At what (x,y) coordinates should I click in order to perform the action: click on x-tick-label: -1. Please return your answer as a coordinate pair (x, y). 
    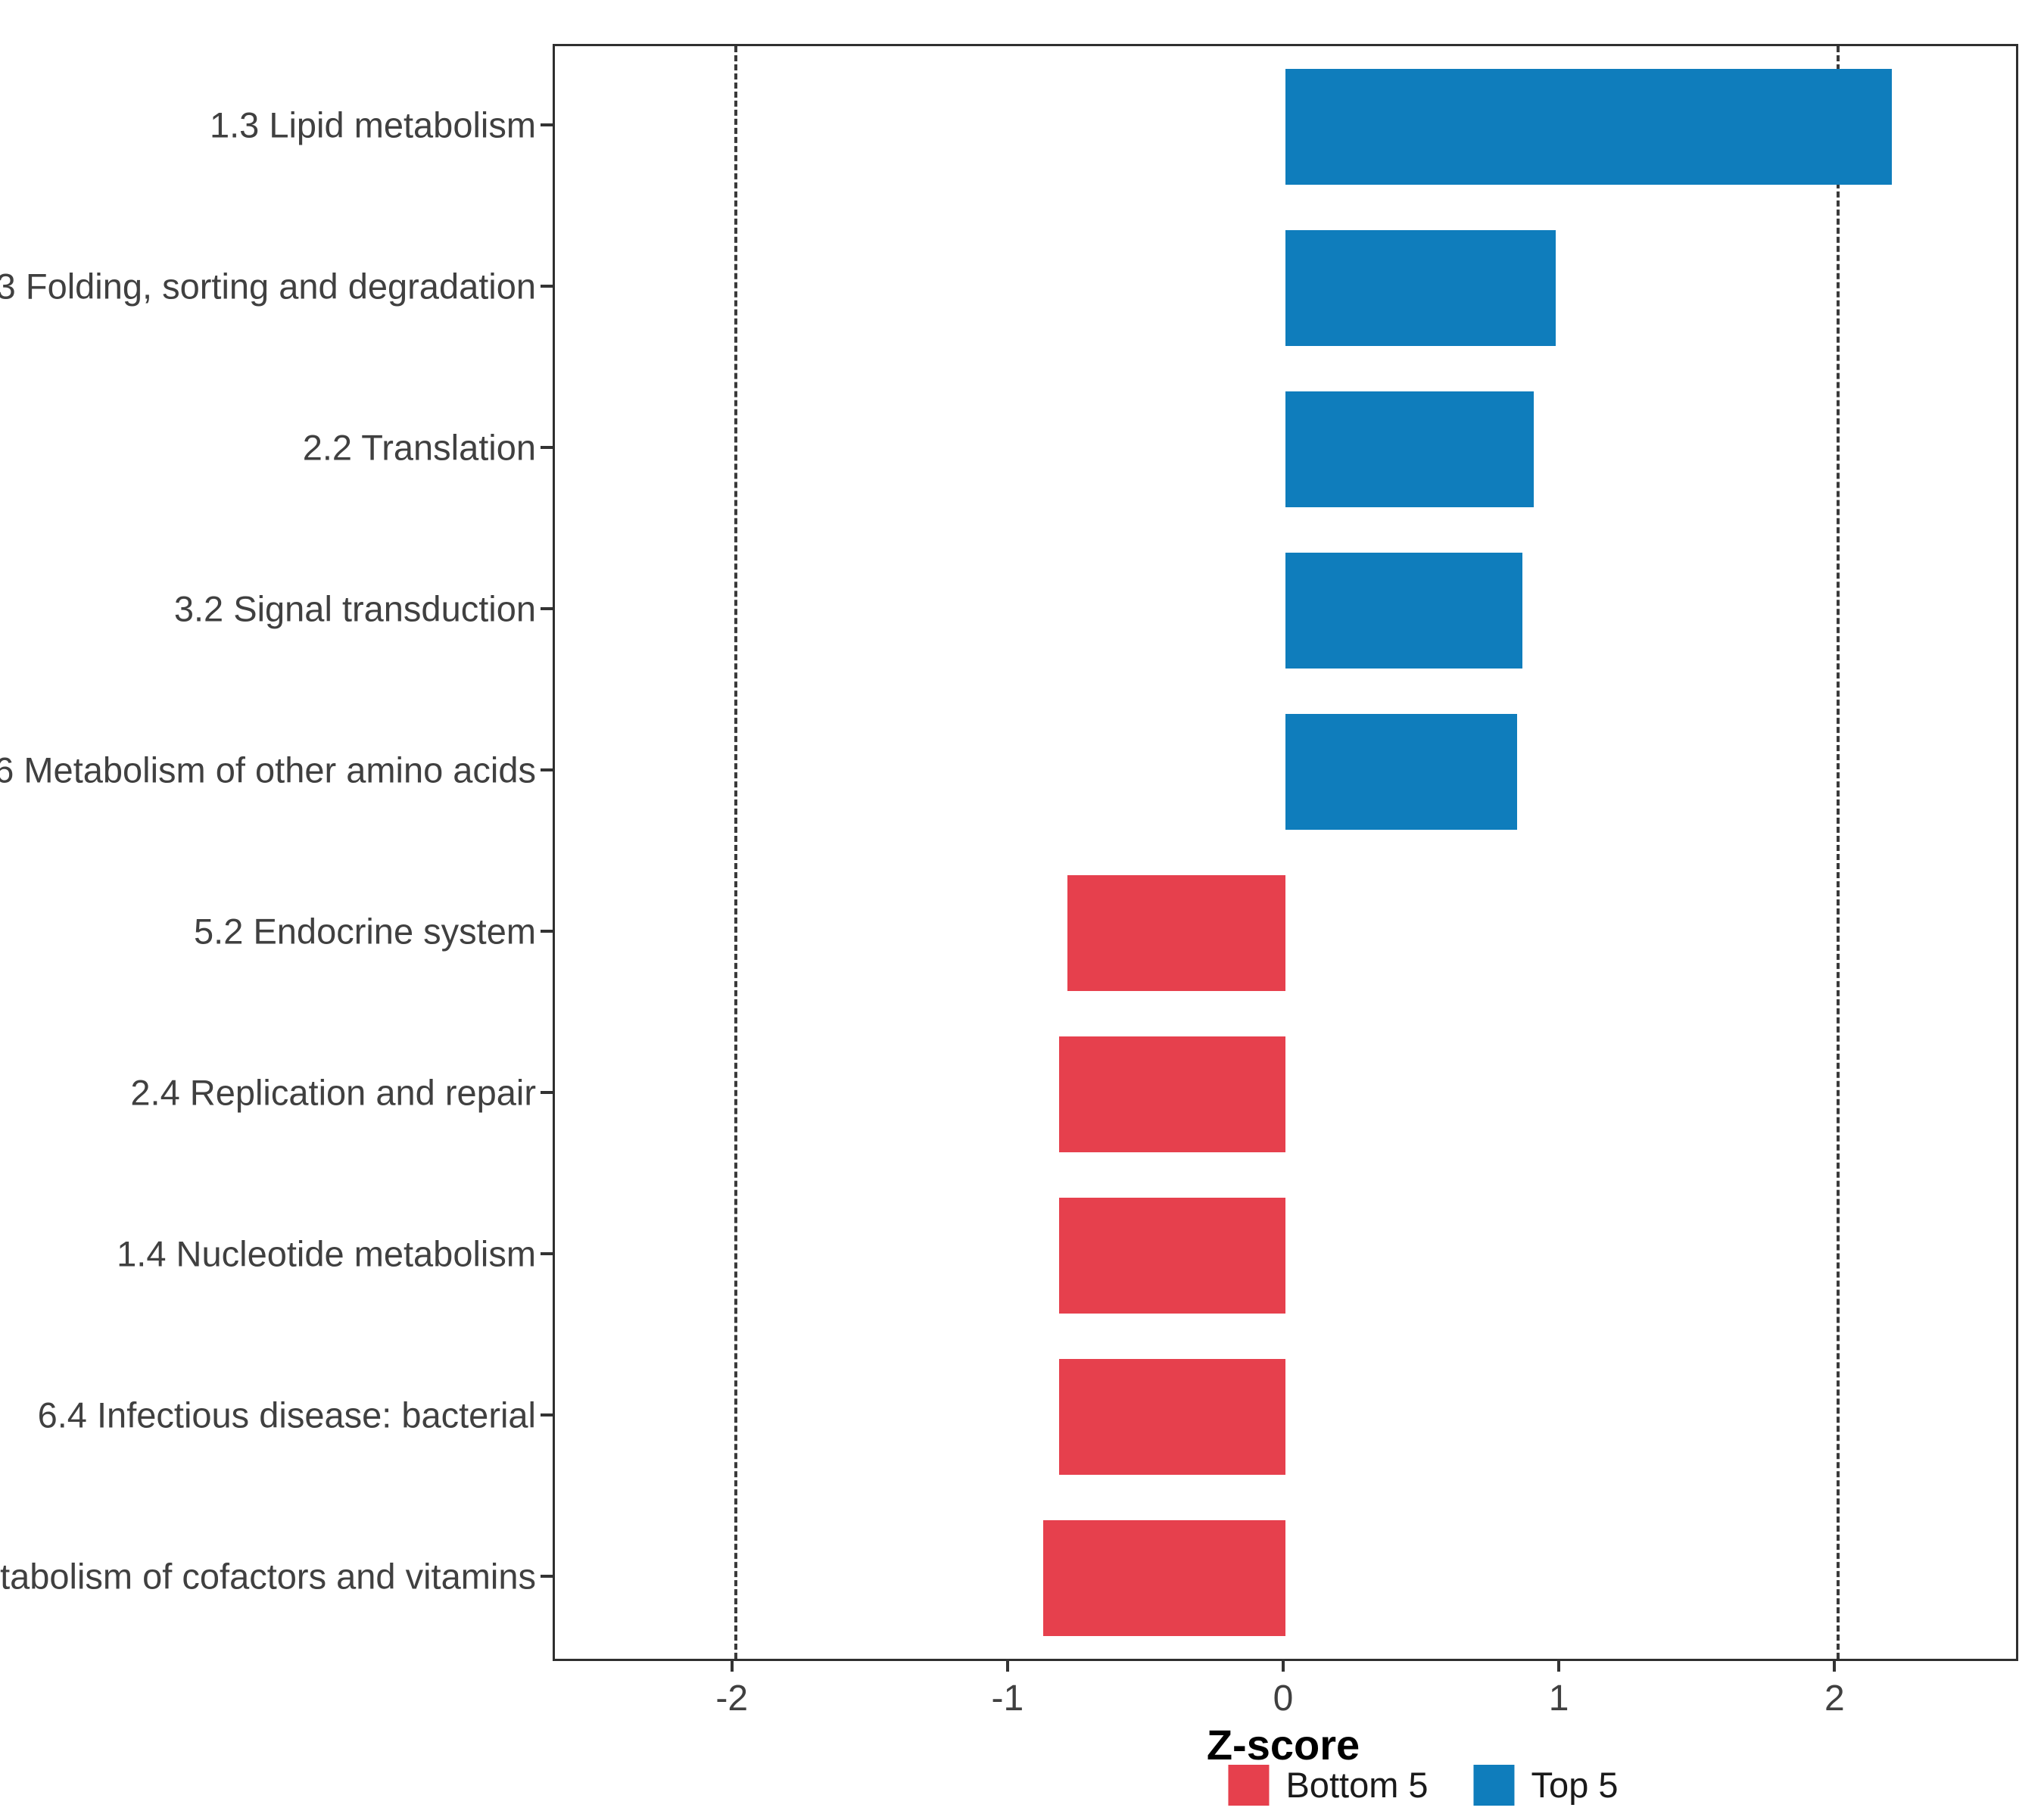
    Looking at the image, I should click on (1007, 1698).